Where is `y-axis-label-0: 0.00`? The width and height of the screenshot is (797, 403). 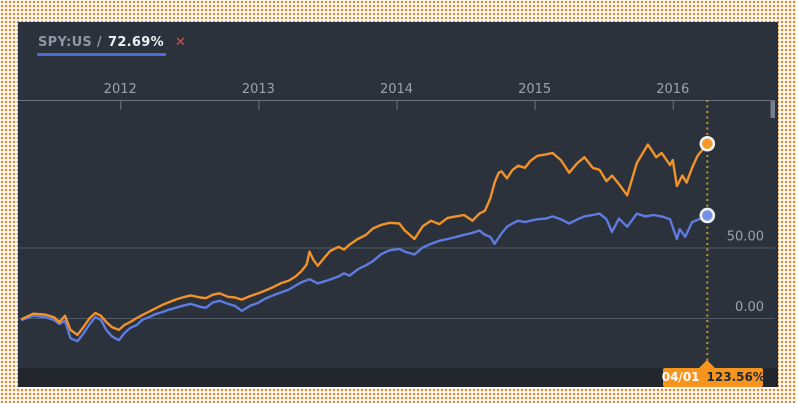
y-axis-label-0: 0.00 is located at coordinates (749, 307).